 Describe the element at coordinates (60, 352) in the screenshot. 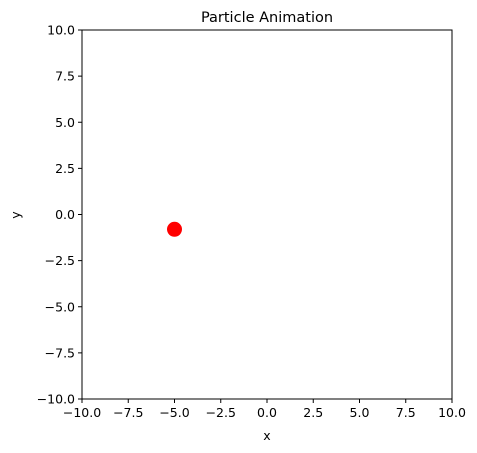

I see `y-tick-label: −7.5` at that location.